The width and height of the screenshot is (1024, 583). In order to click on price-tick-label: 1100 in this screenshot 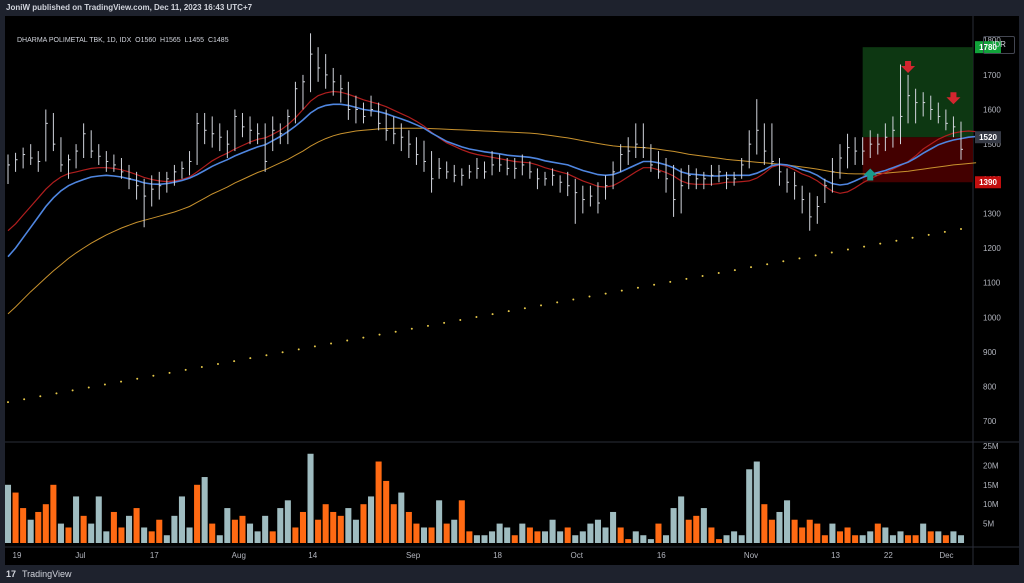, I will do `click(992, 283)`.